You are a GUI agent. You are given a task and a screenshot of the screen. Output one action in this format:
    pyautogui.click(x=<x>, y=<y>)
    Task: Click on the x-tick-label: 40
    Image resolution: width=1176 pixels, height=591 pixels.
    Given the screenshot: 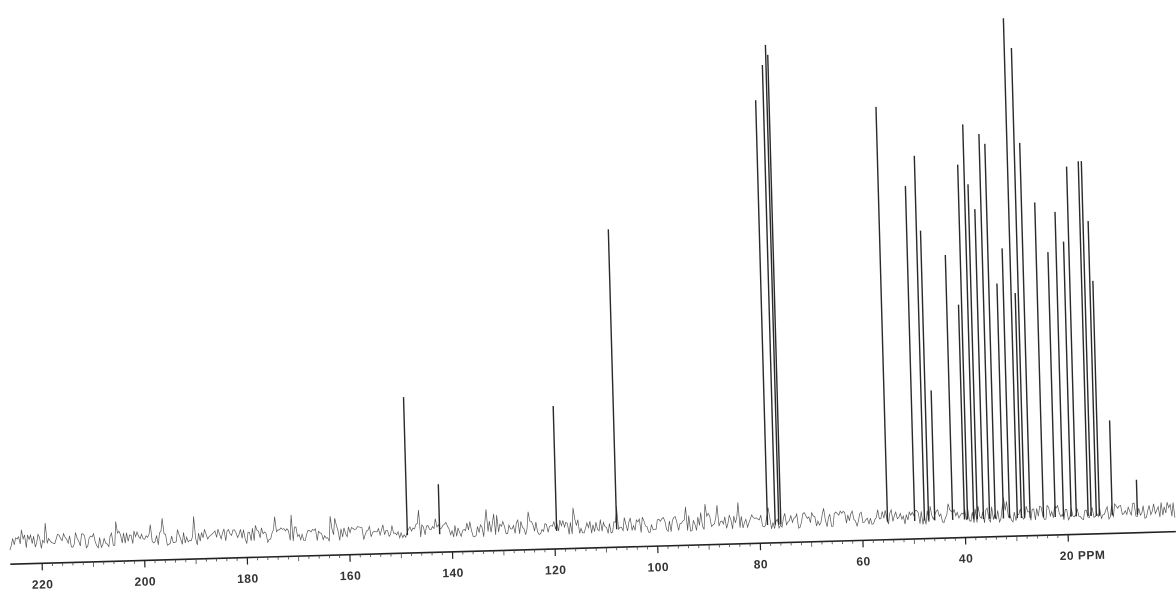 What is the action you would take?
    pyautogui.click(x=966, y=558)
    